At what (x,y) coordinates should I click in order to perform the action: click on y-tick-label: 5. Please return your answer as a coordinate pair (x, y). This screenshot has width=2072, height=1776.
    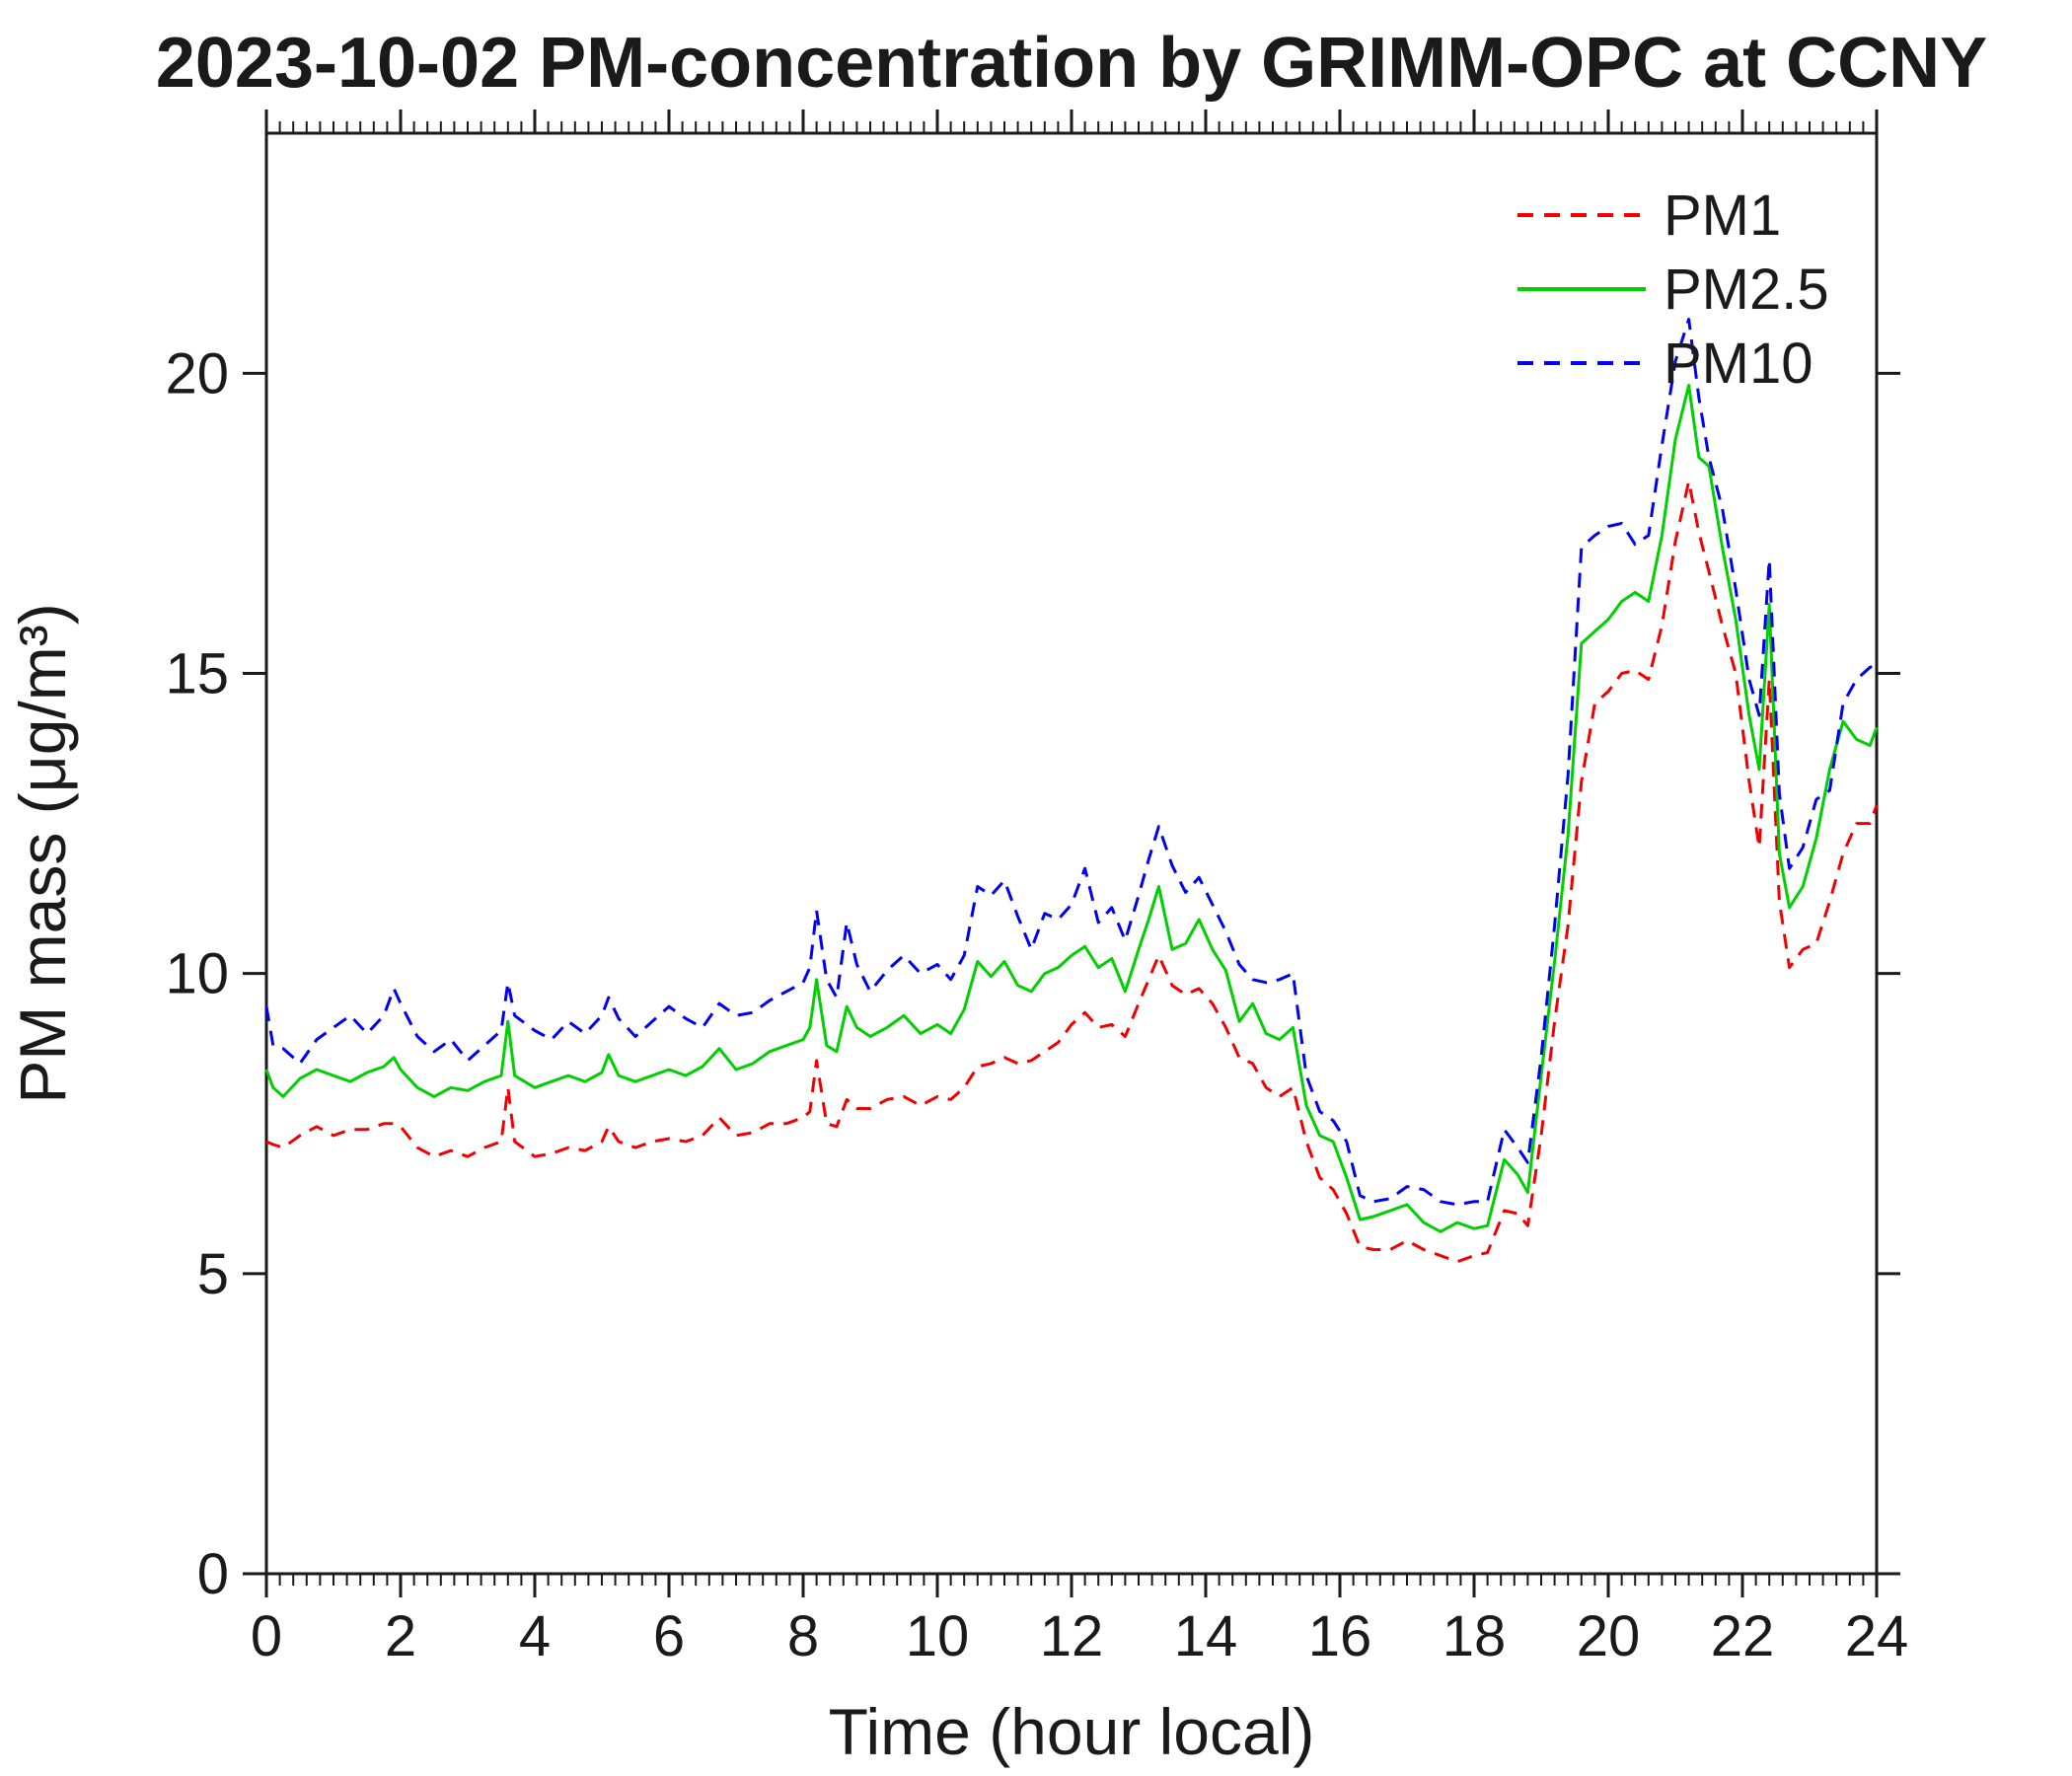
    Looking at the image, I should click on (213, 1274).